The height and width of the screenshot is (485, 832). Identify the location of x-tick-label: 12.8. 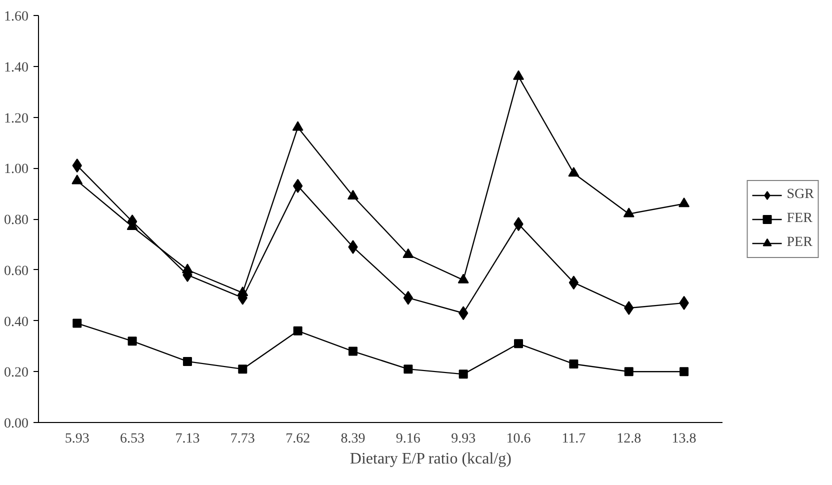
(629, 439).